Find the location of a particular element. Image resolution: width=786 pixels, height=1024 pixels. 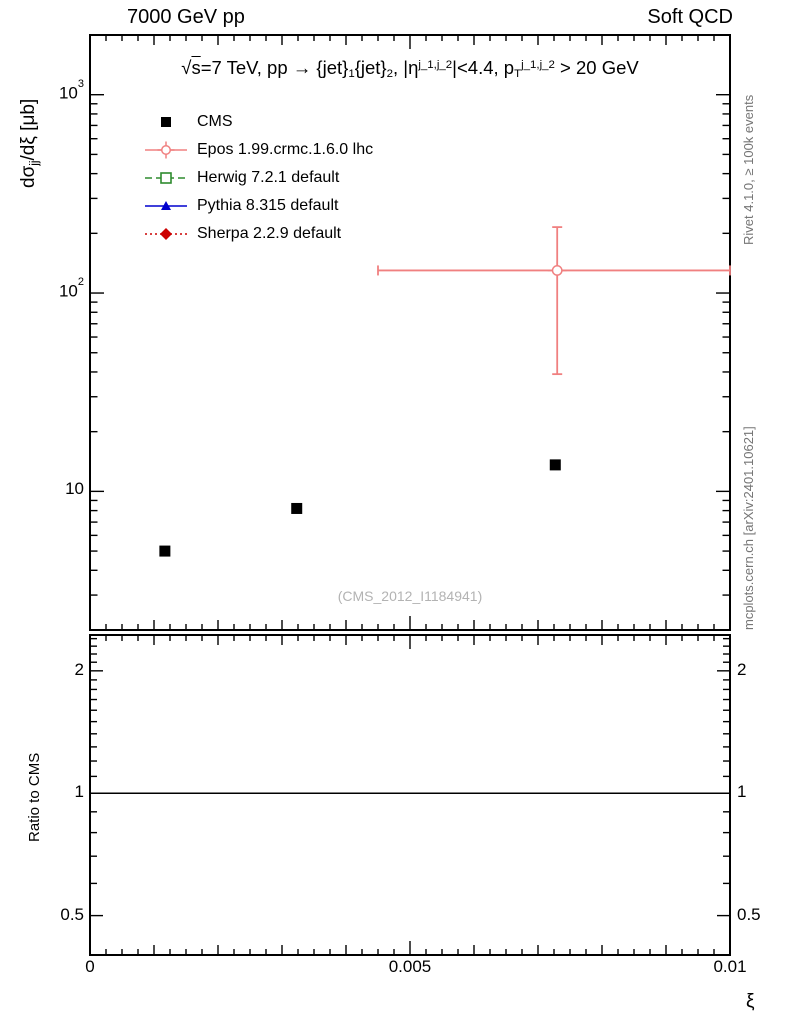

y-tick-label-ratio-right: 2 is located at coordinates (742, 669).